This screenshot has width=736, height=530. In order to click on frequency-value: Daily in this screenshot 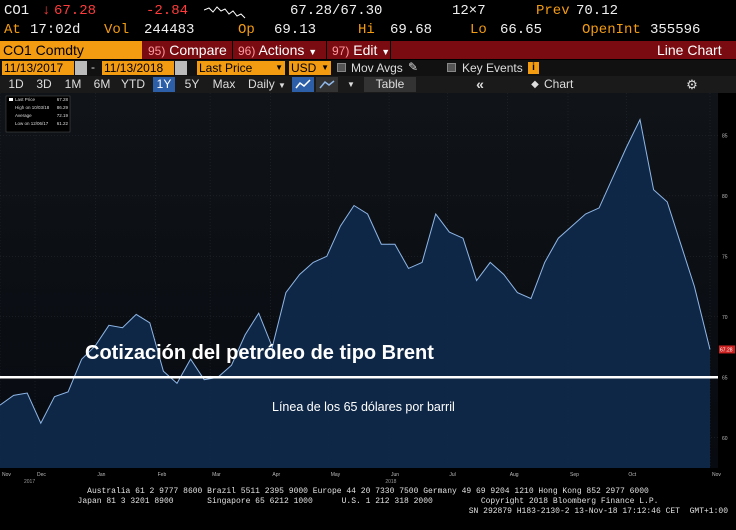, I will do `click(261, 84)`.